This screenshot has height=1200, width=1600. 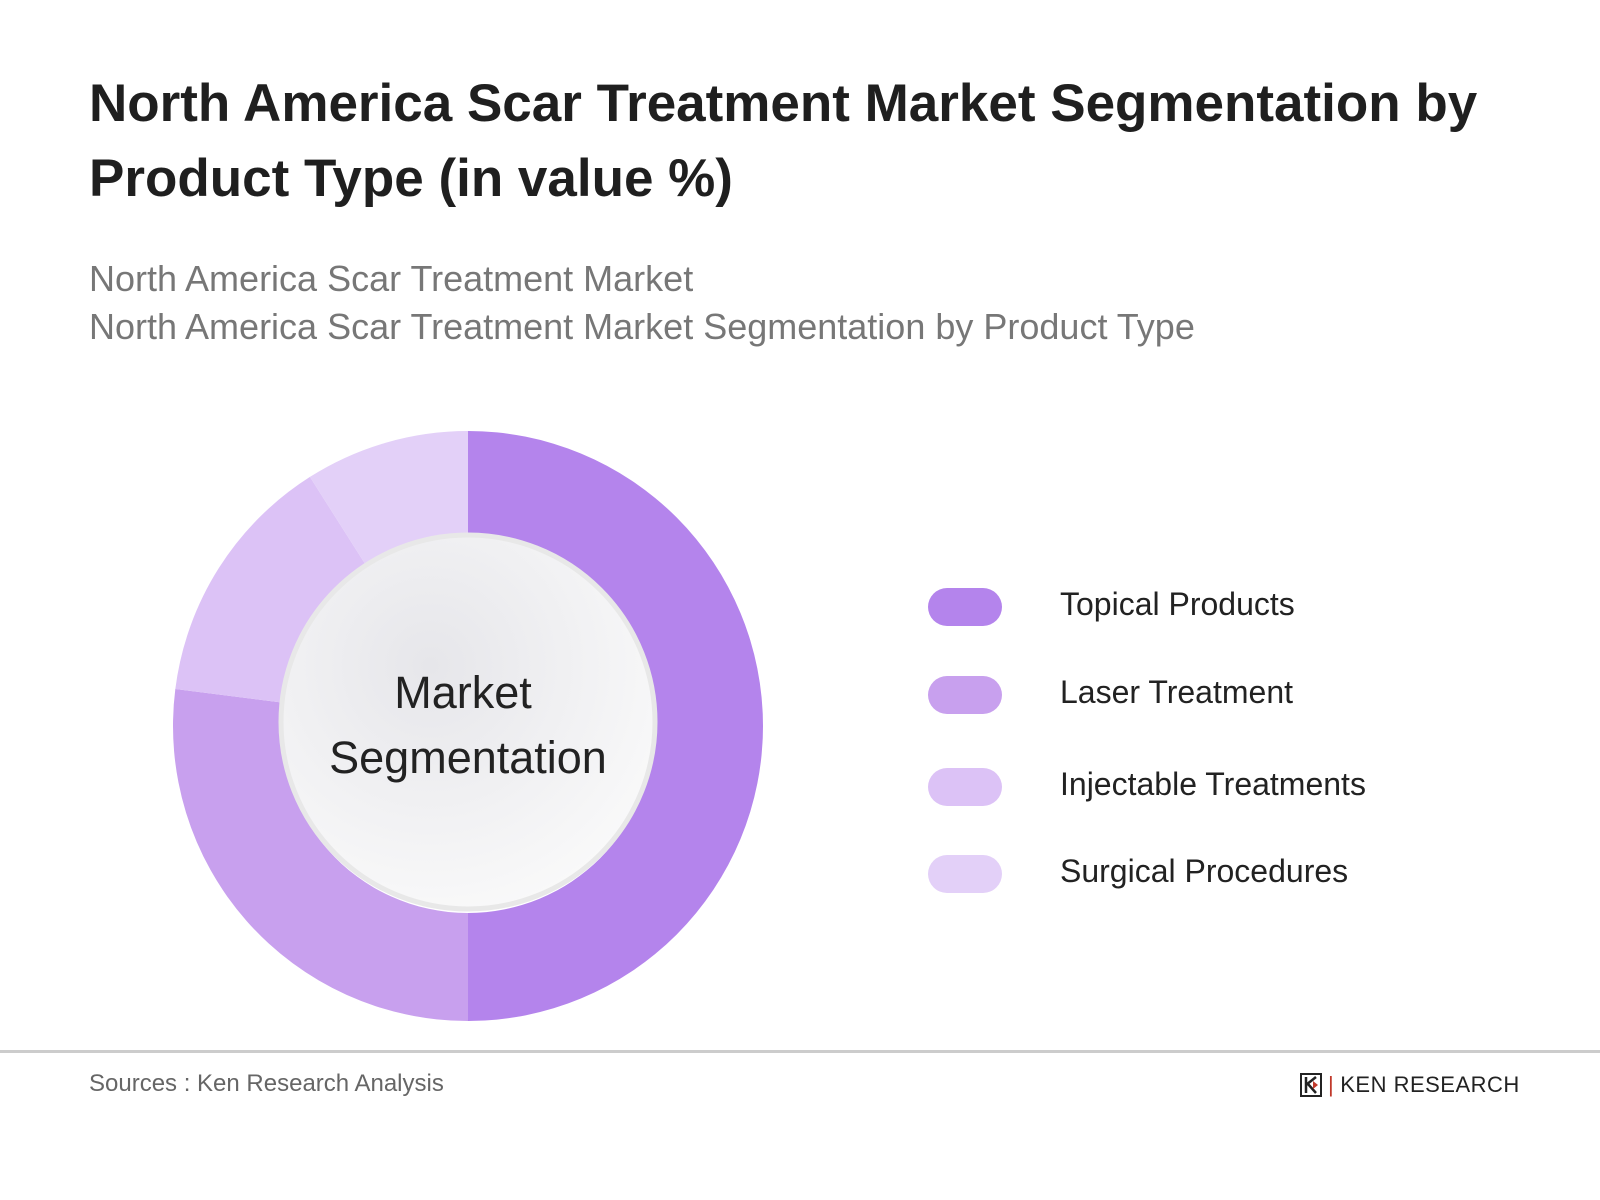 I want to click on source-note: Sources : Ken Research Analysis, so click(x=266, y=1083).